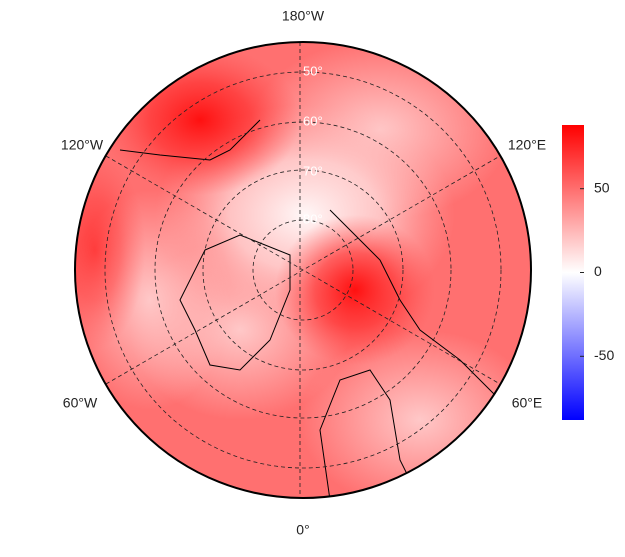 This screenshot has height=557, width=625. Describe the element at coordinates (588, 272) in the screenshot. I see `colorbar: -50 0 50` at that location.